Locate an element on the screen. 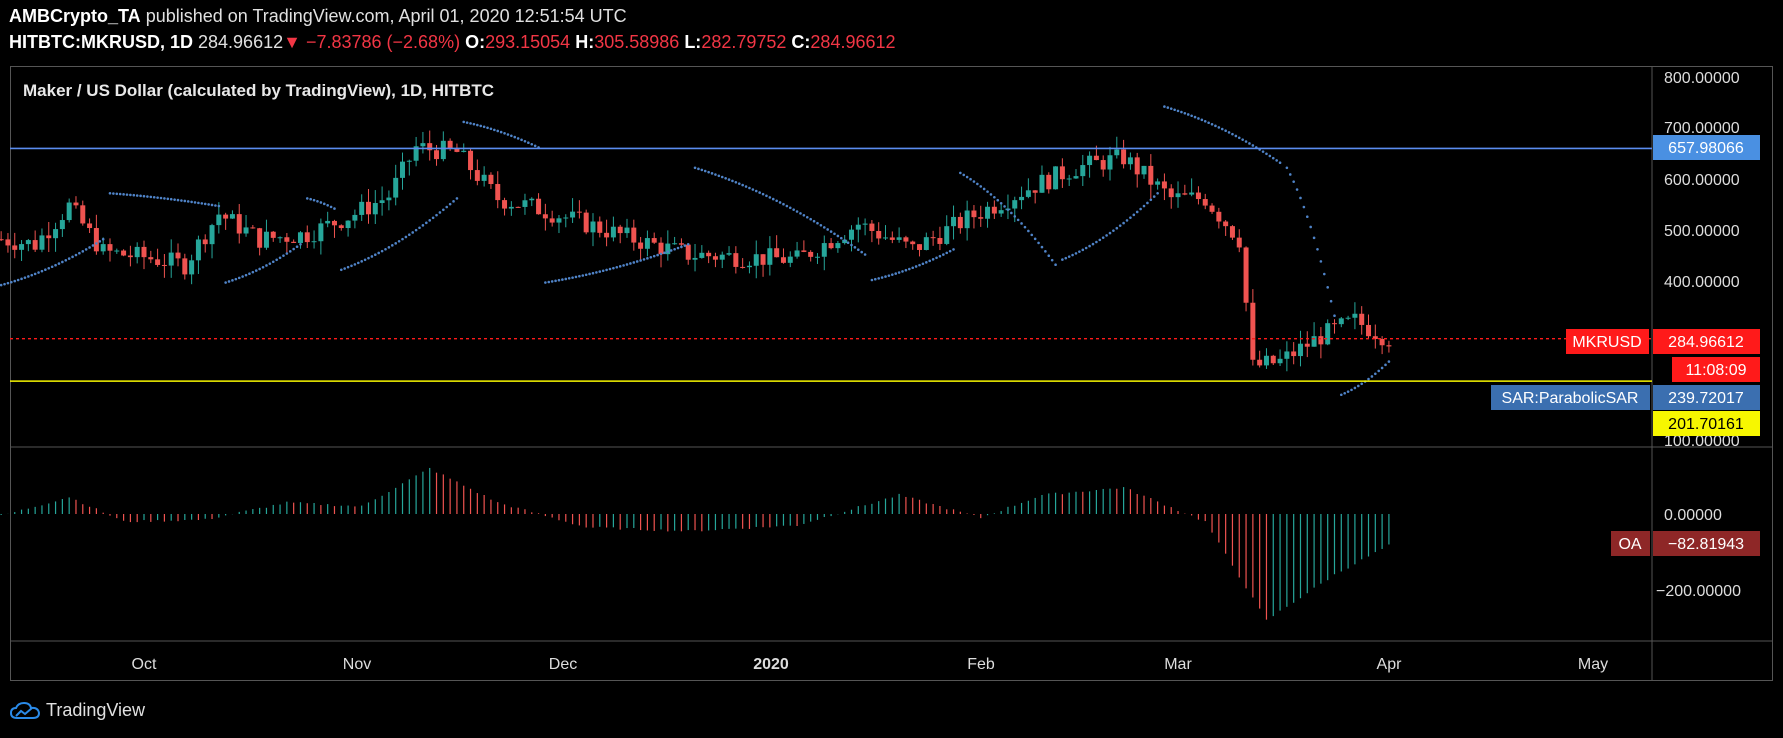 Image resolution: width=1783 pixels, height=738 pixels. x-tick-oct: Oct is located at coordinates (144, 664).